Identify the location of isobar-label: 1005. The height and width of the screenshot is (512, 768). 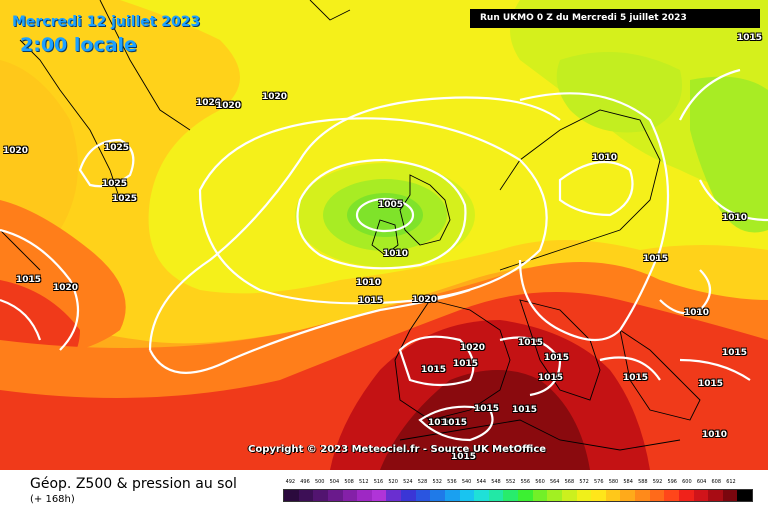
(391, 205).